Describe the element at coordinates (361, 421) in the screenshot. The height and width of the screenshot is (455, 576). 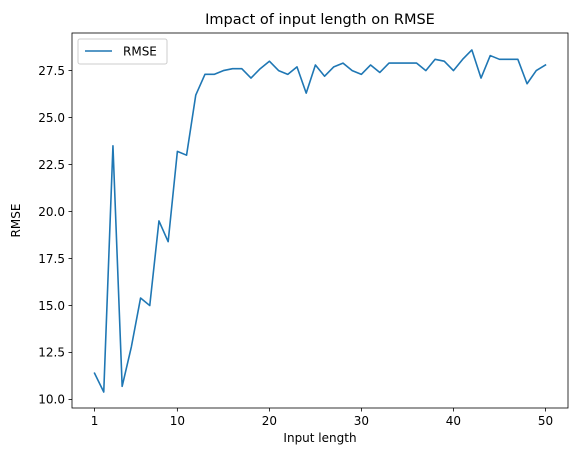
I see `x-tick-label: 30` at that location.